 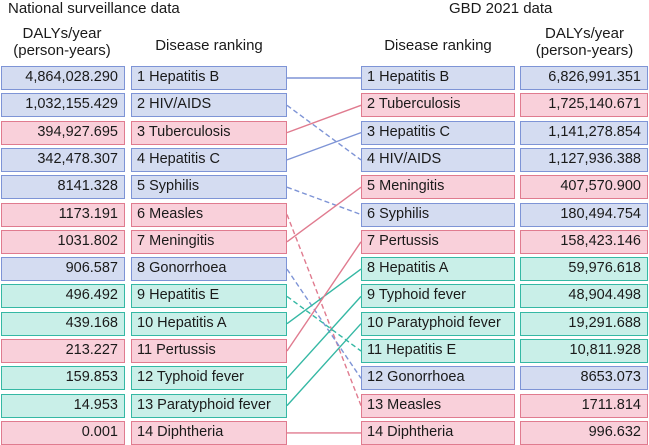 I want to click on gbd-rank: 14, so click(x=375, y=431).